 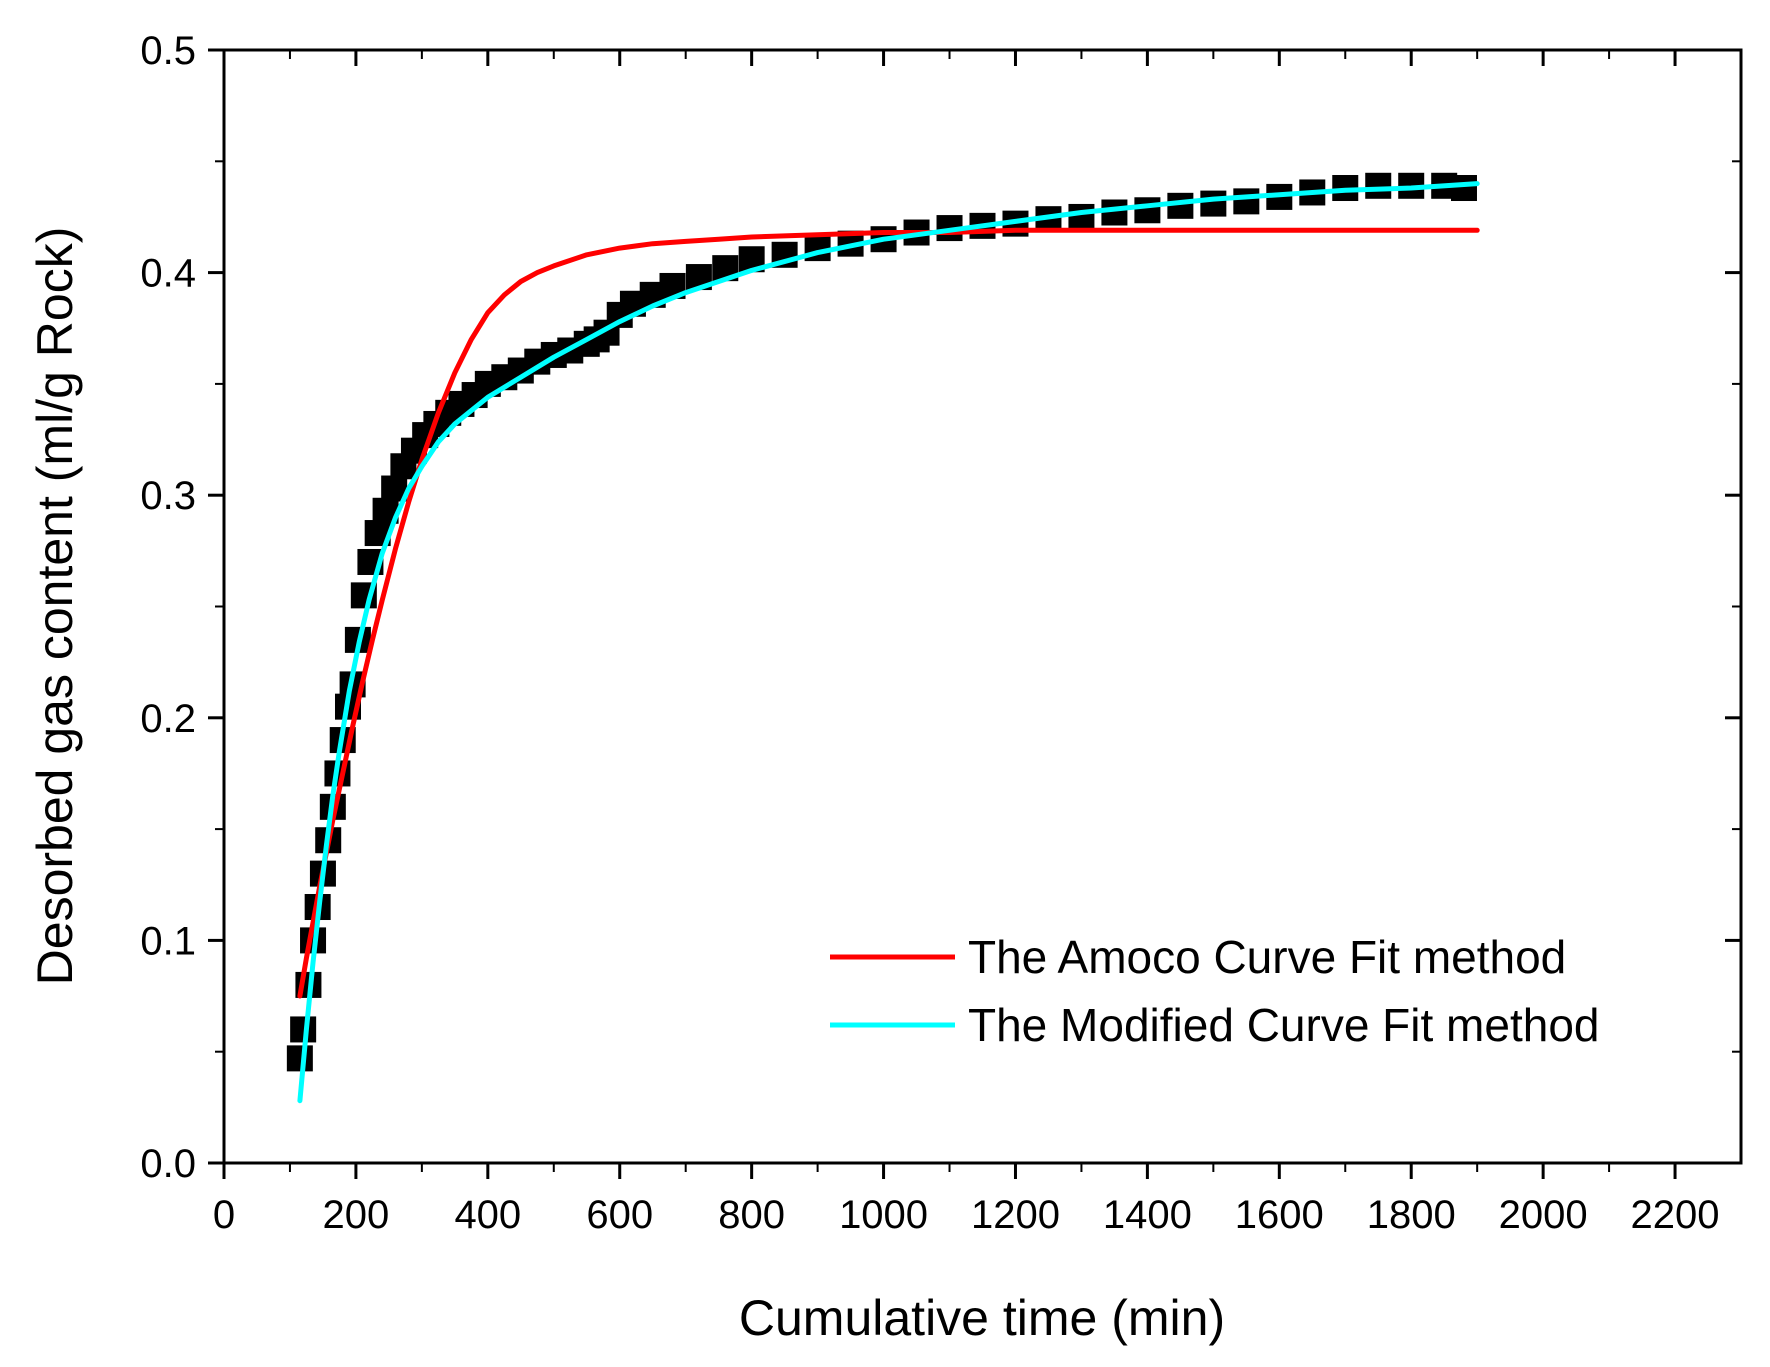 I want to click on x-tick-label: 2000, so click(x=1543, y=1215).